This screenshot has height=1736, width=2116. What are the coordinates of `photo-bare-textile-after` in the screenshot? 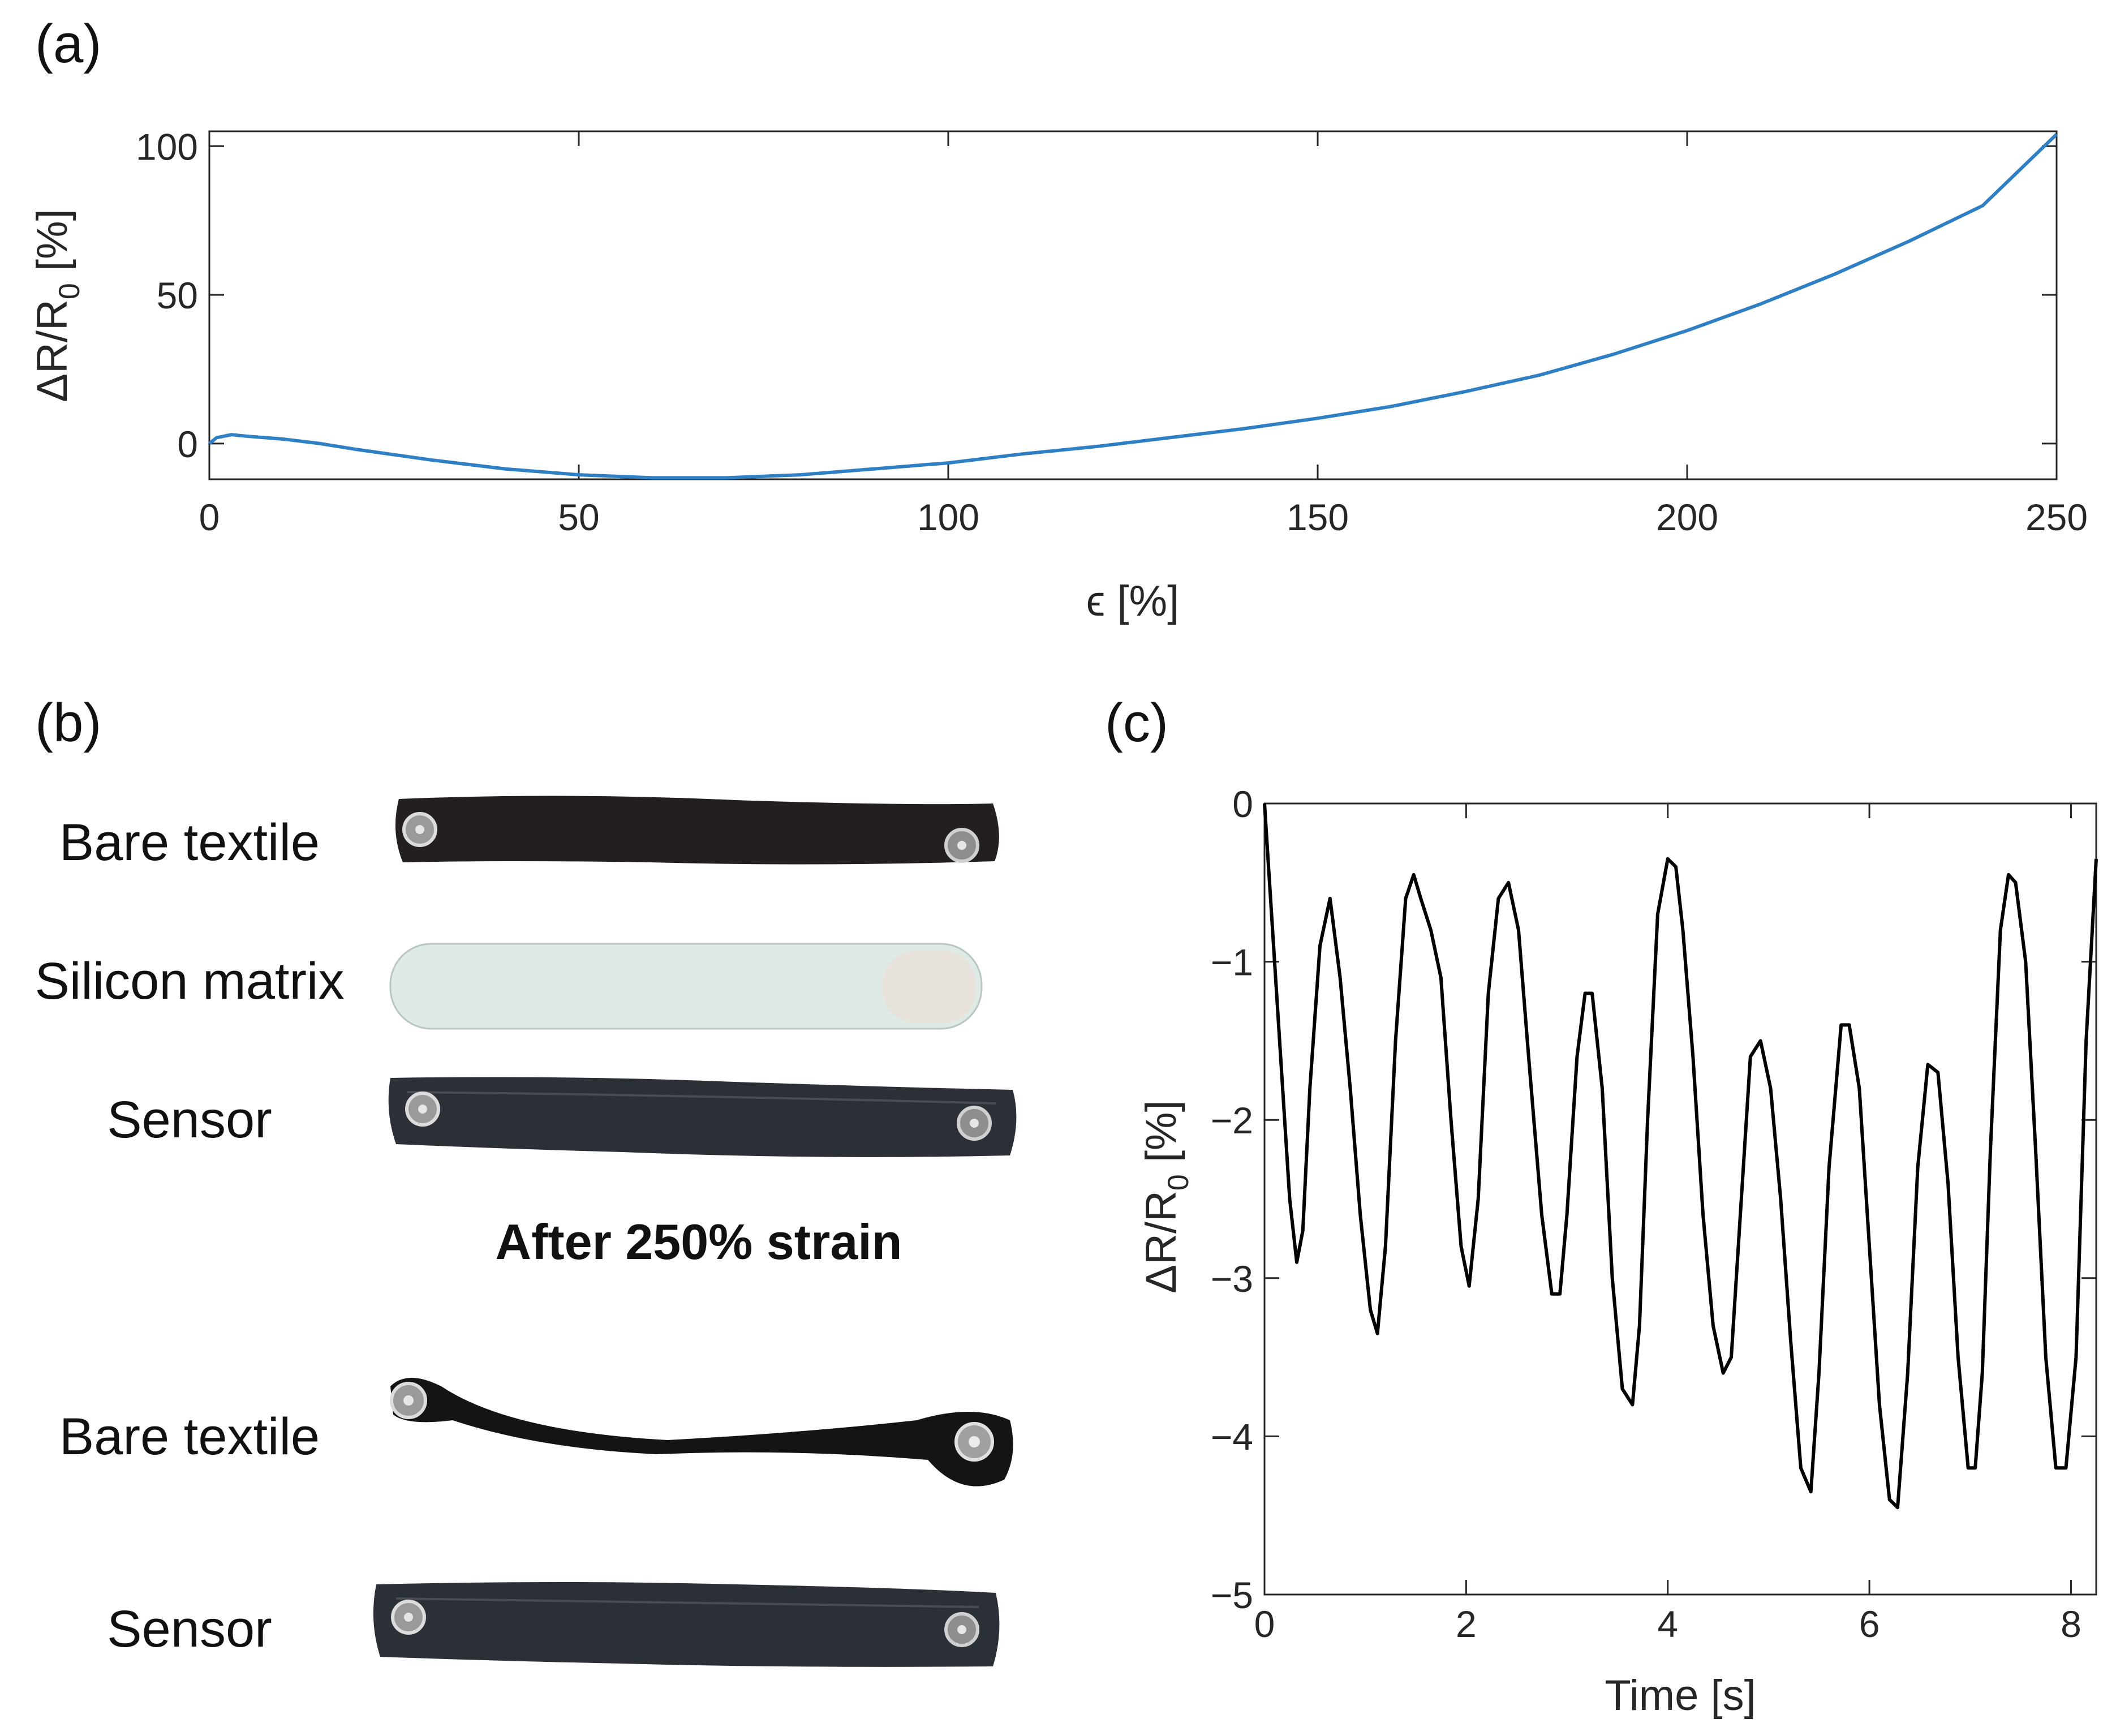 It's located at (701, 1432).